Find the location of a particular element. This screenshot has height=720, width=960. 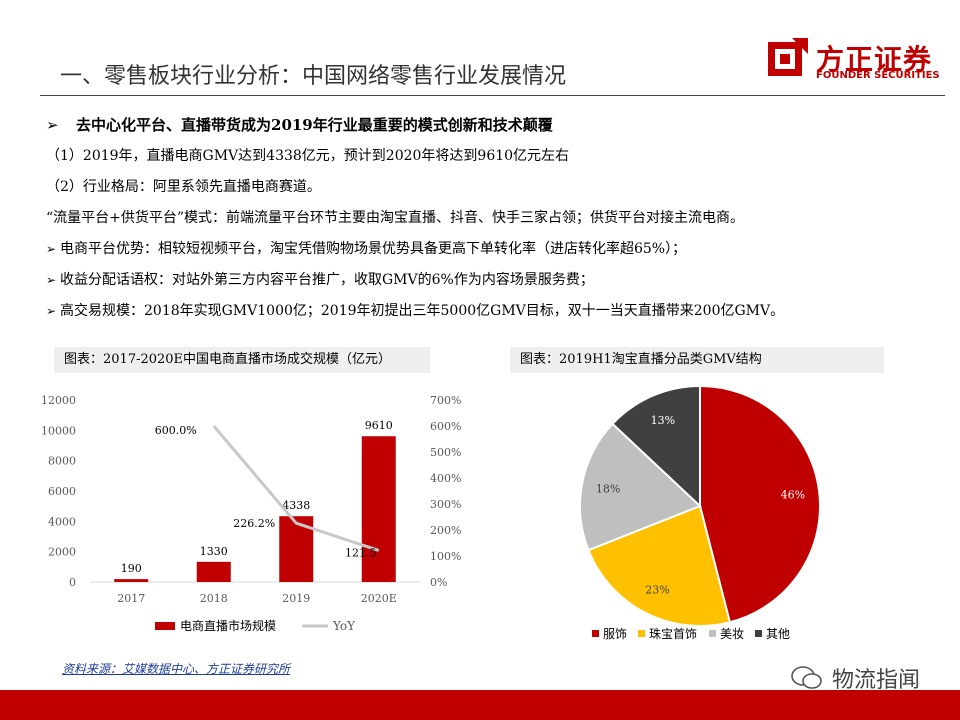

pie-slice-label: 46% is located at coordinates (793, 494).